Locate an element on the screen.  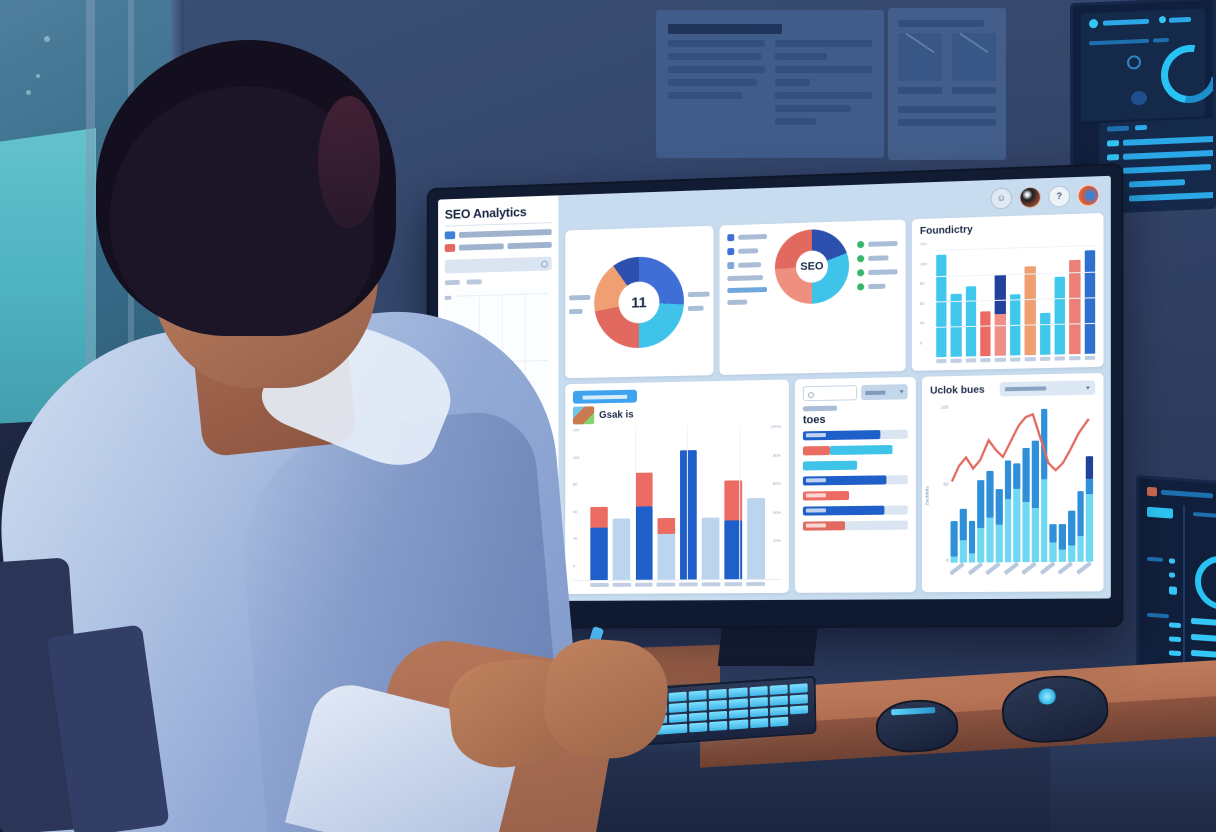
keywords-filter-select is located at coordinates (884, 392).